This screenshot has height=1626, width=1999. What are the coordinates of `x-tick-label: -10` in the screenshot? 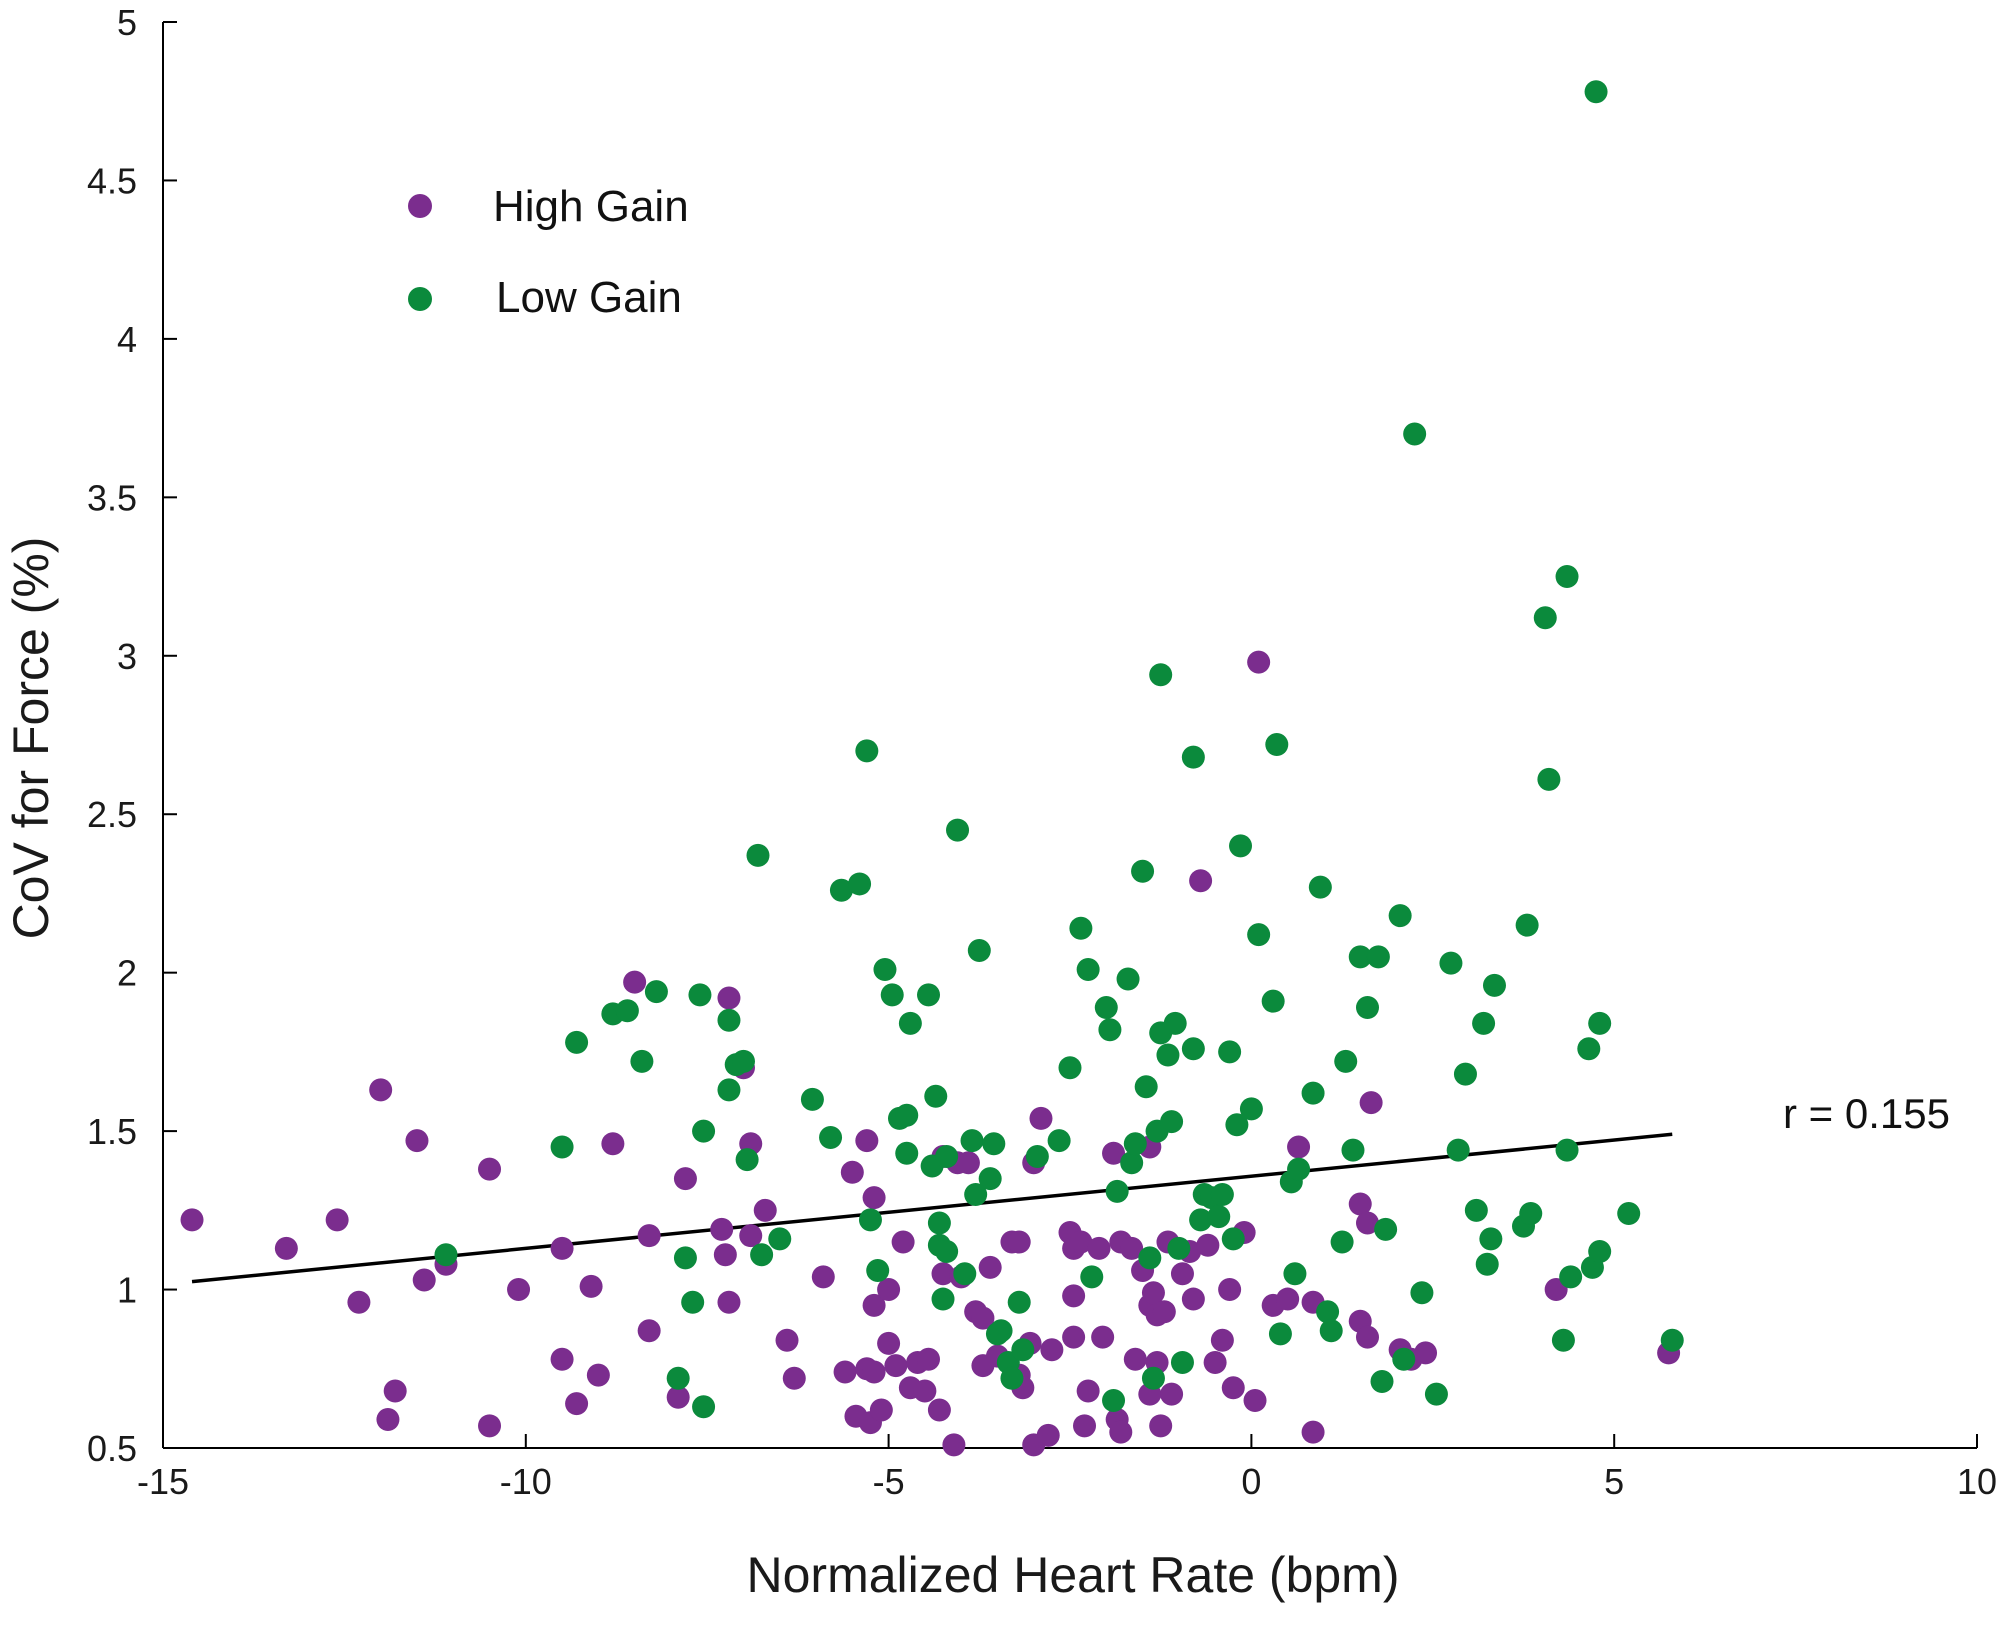 It's located at (526, 1481).